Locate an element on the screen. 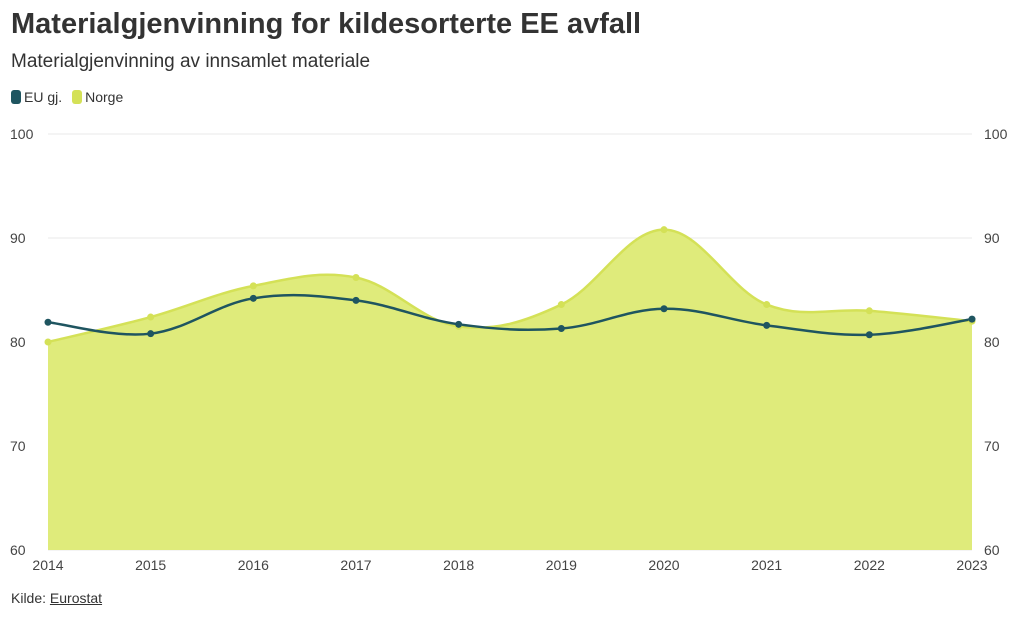  source-link-eurostat: Eurostat is located at coordinates (76, 598).